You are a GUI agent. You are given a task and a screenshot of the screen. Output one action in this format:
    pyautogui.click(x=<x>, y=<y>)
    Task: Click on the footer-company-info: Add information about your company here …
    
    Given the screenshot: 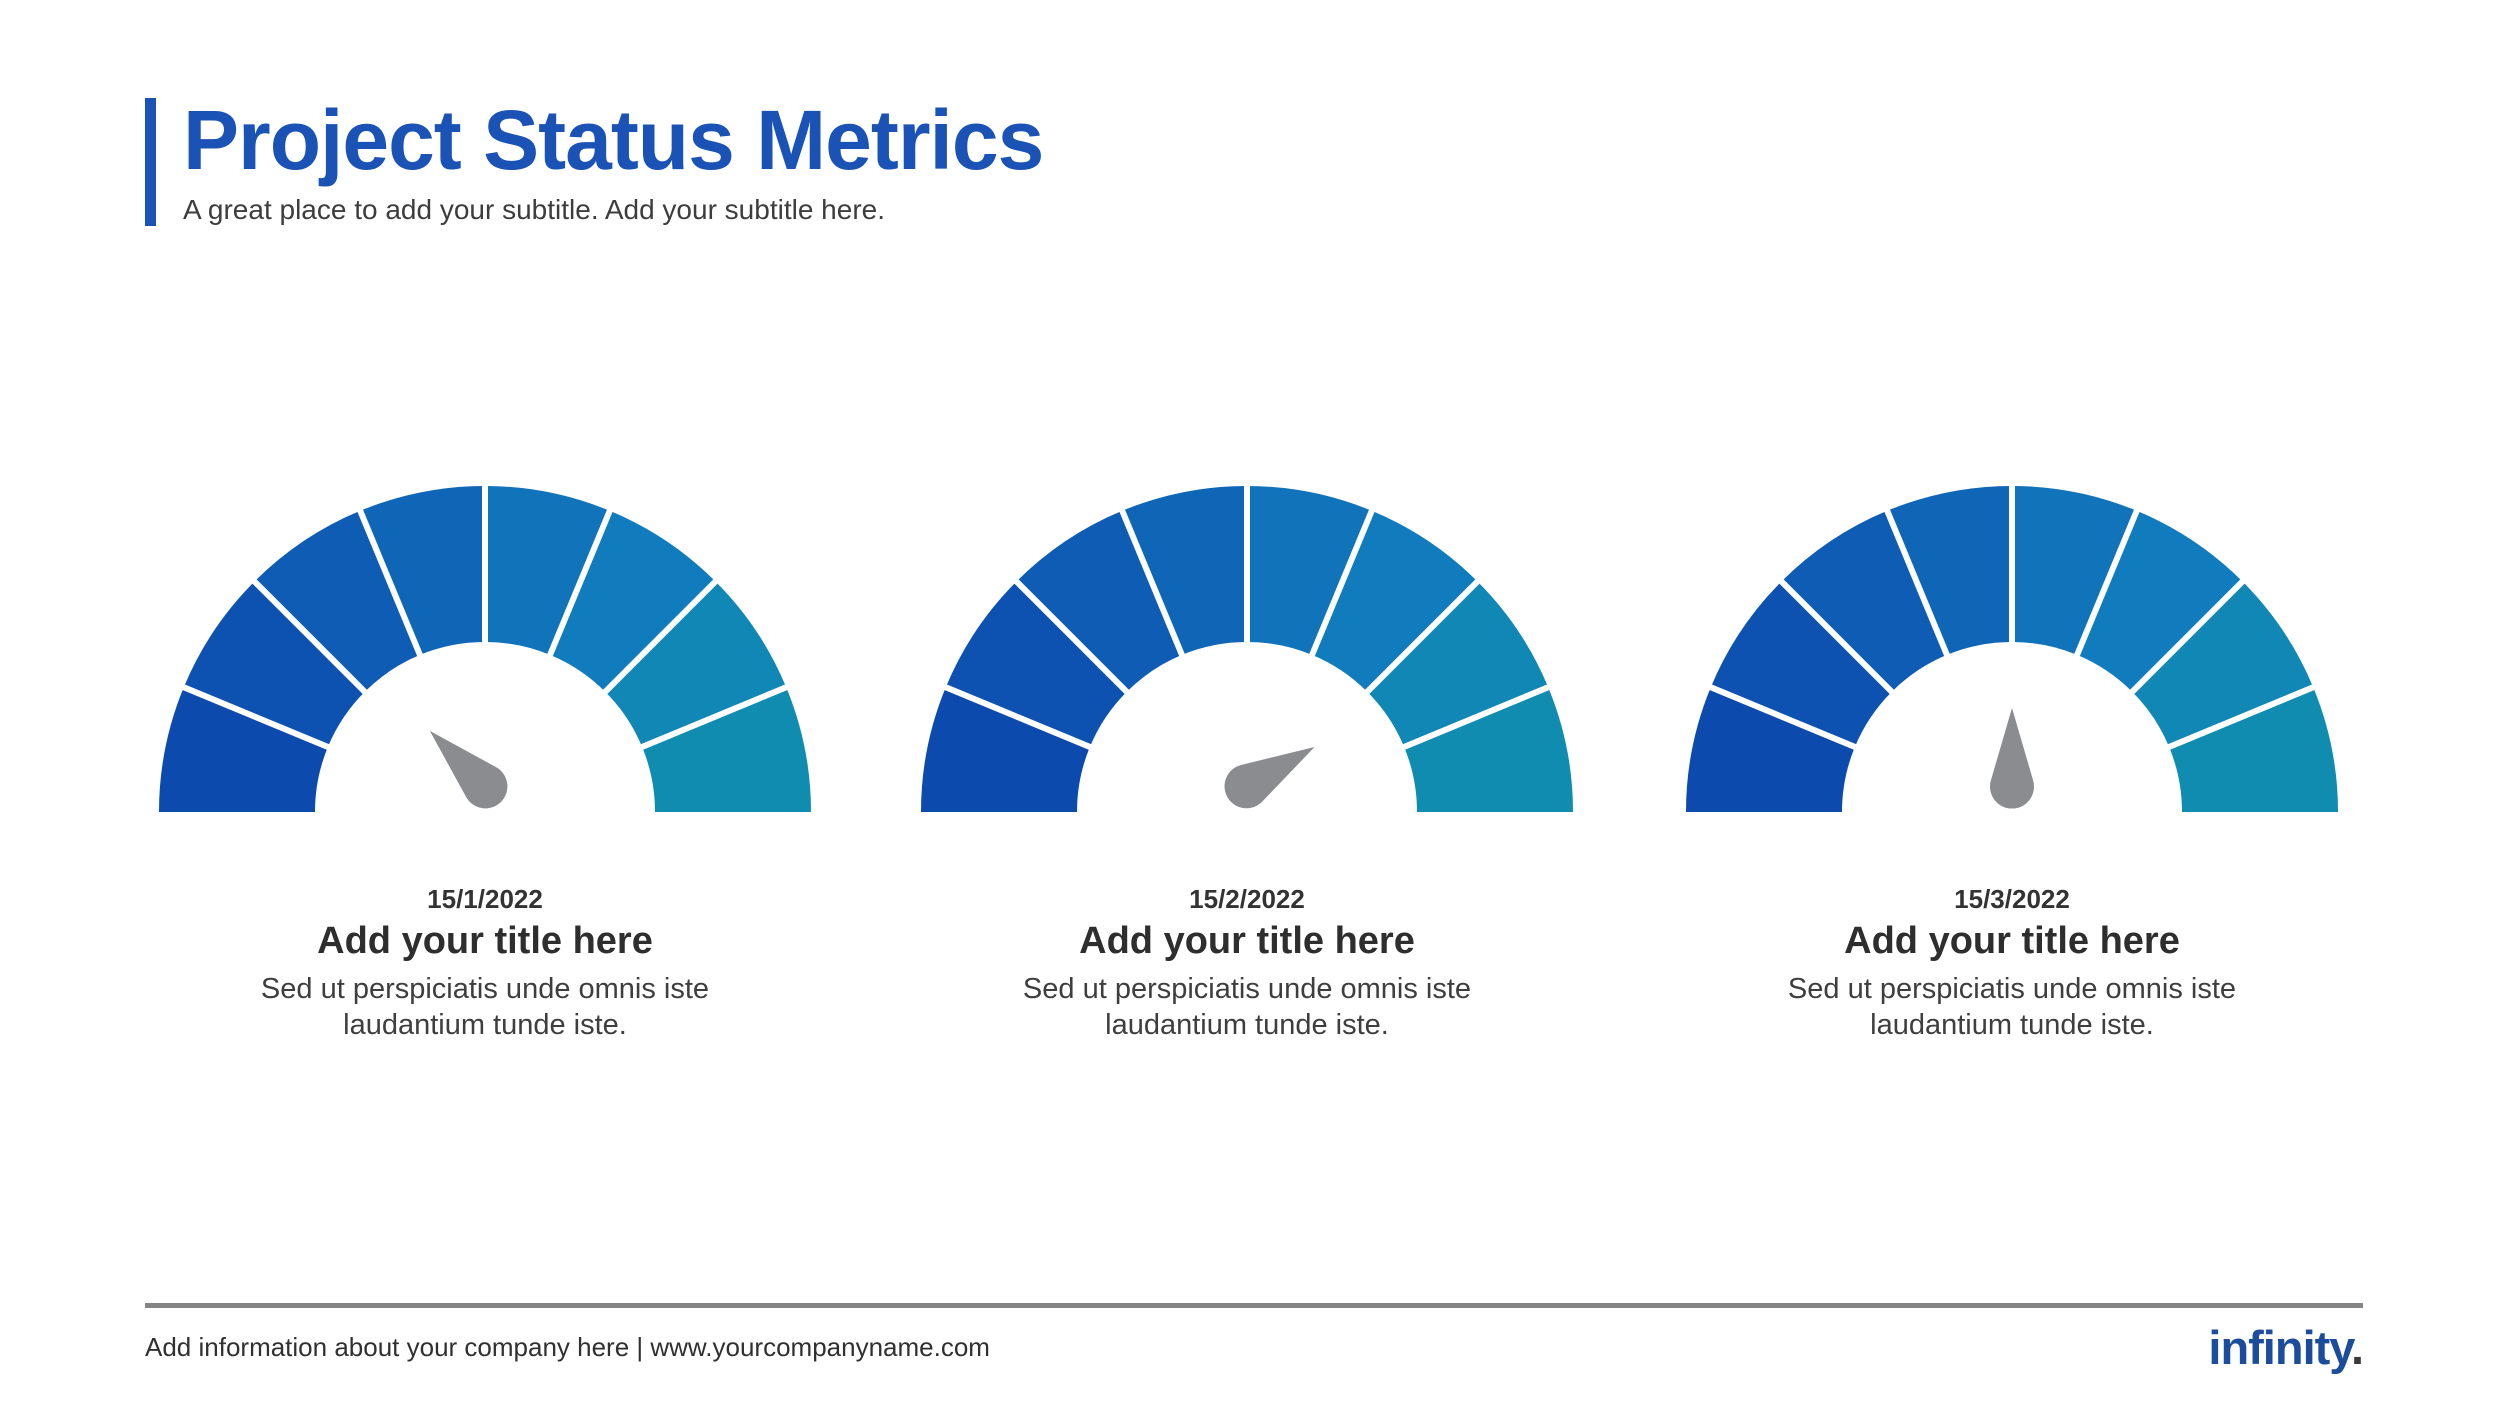 What is the action you would take?
    pyautogui.click(x=567, y=1347)
    